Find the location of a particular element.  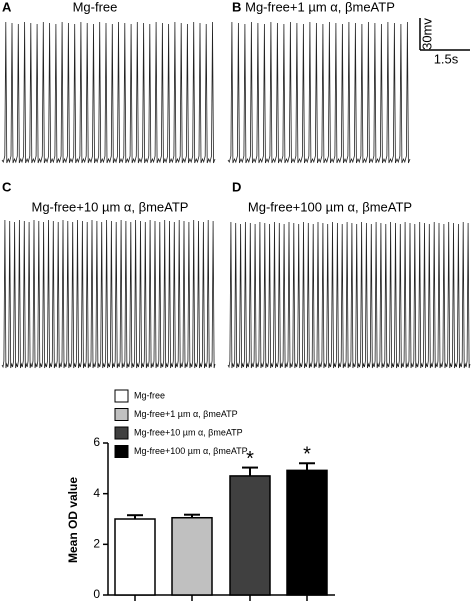

scale-voltage: 30mv is located at coordinates (426, 34).